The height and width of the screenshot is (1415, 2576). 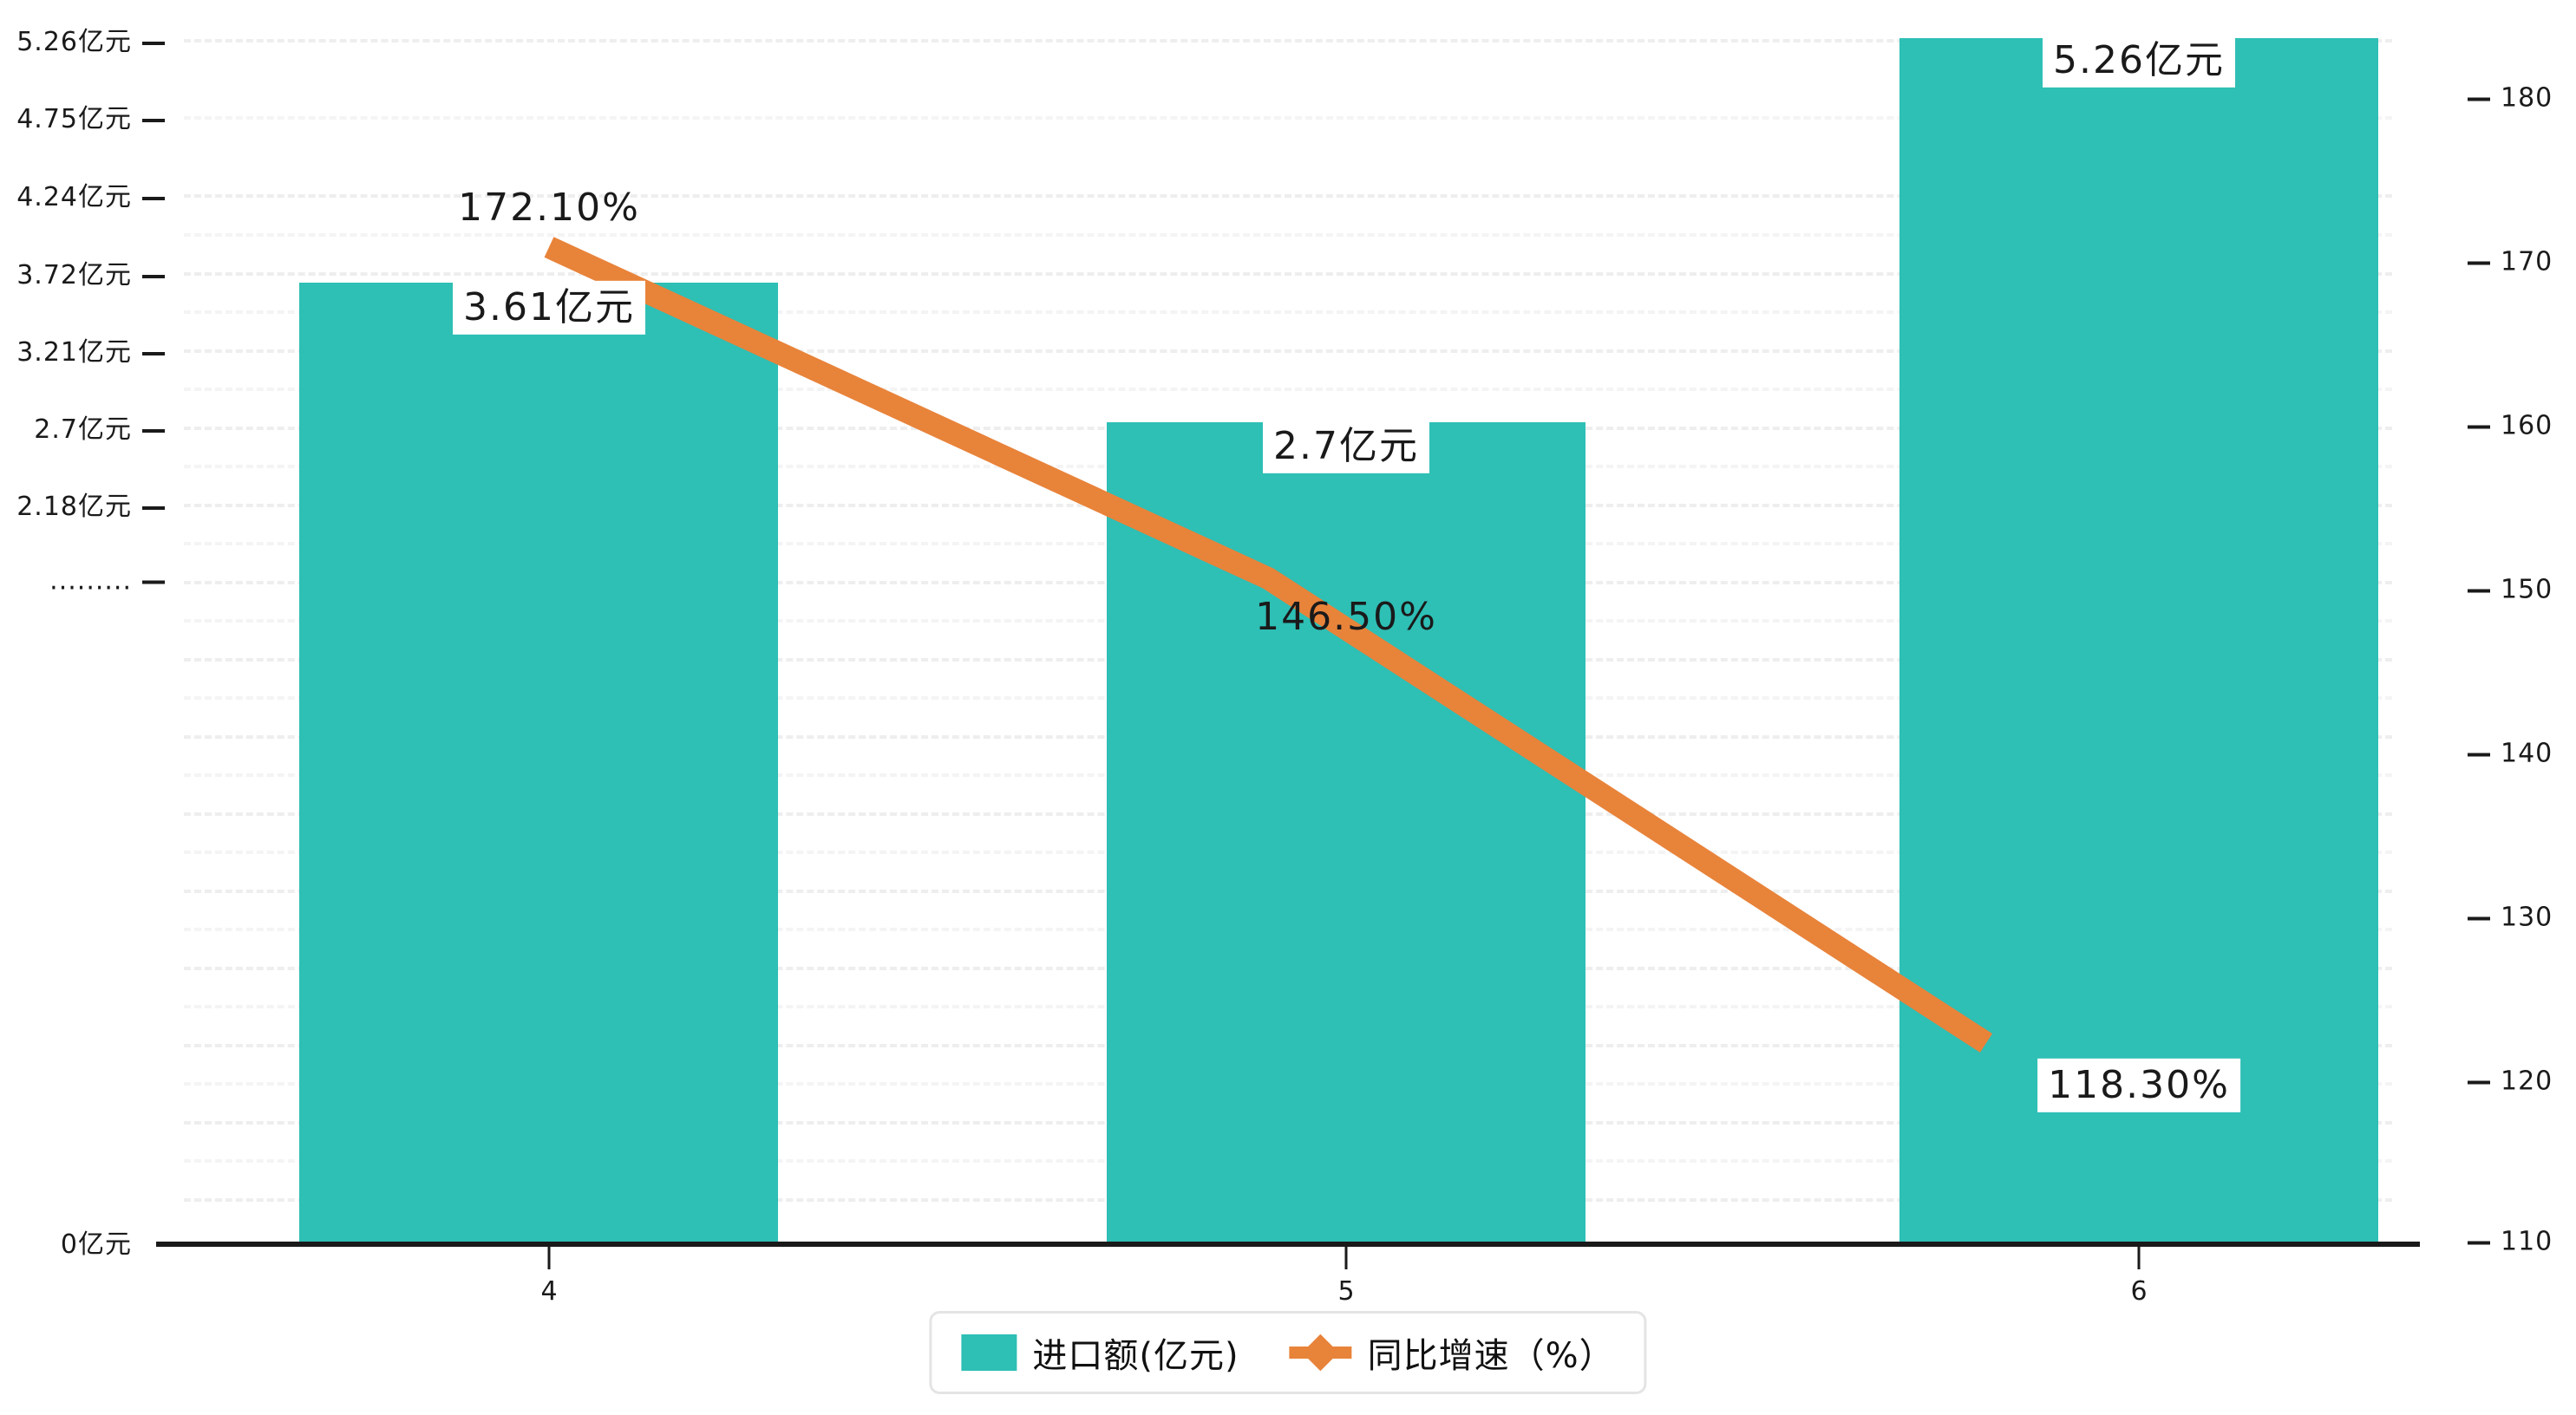 I want to click on left-axis-tick-6: 2.18亿元, so click(x=90, y=504).